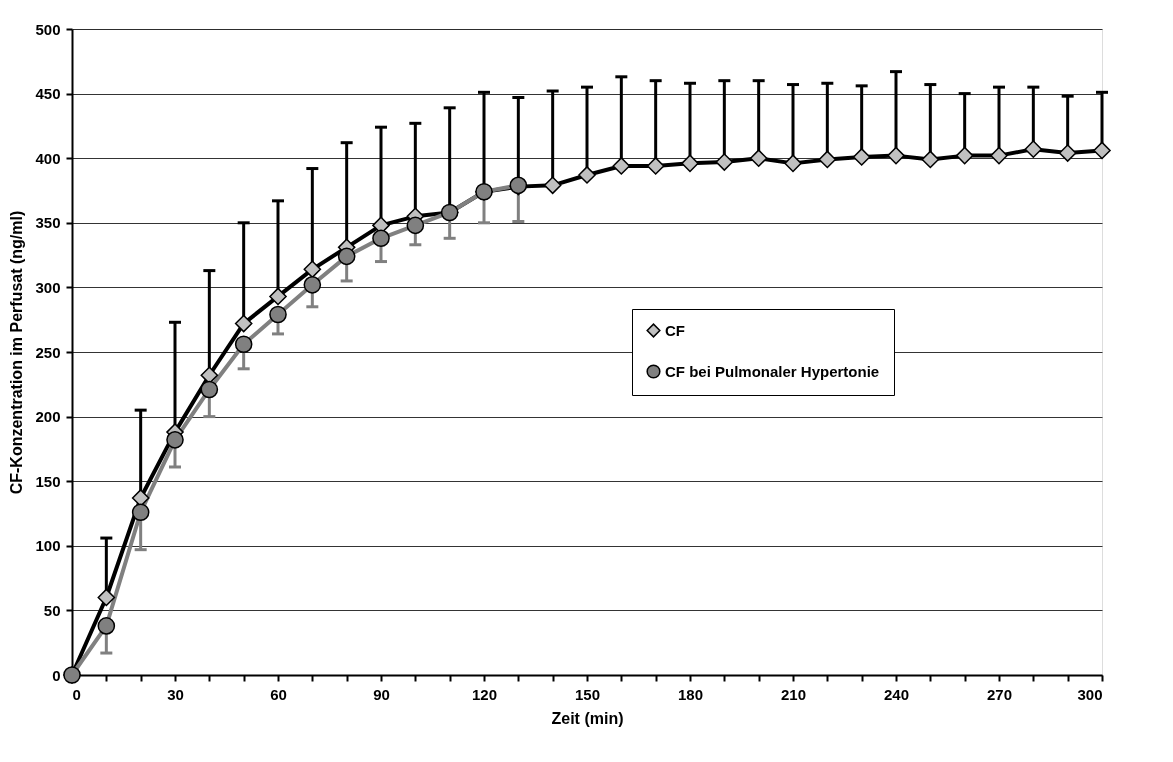 The width and height of the screenshot is (1173, 762). I want to click on y-tick-label: 450, so click(48, 94).